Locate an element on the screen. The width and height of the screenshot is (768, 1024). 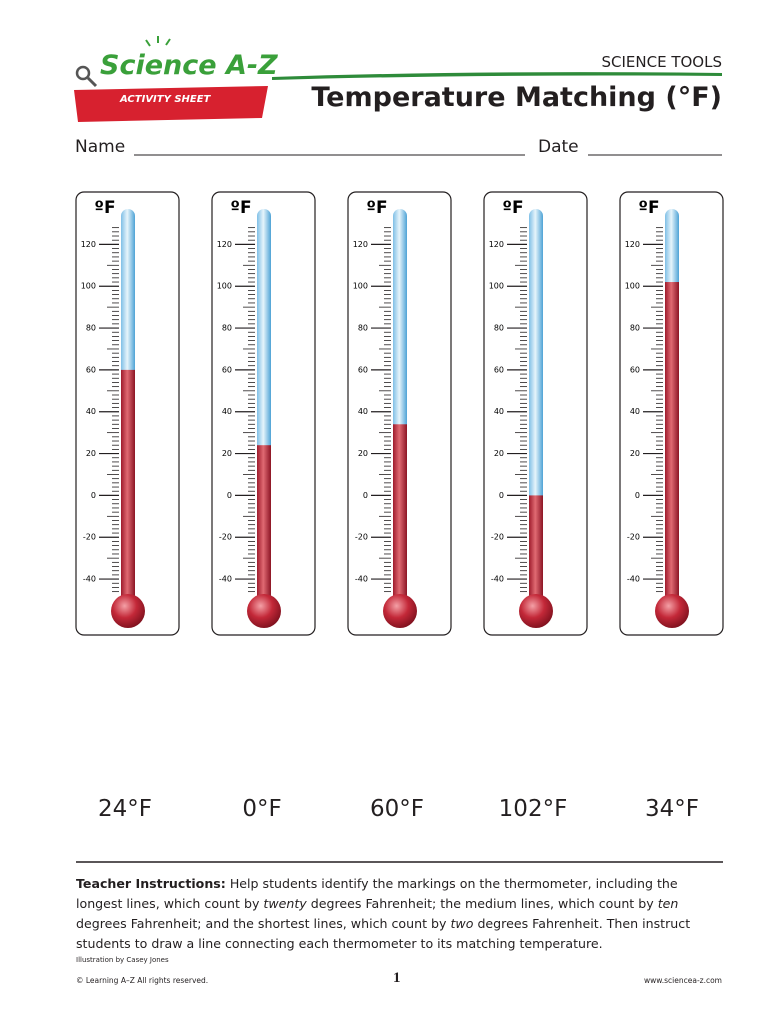
instructions-part: ten is located at coordinates (668, 903).